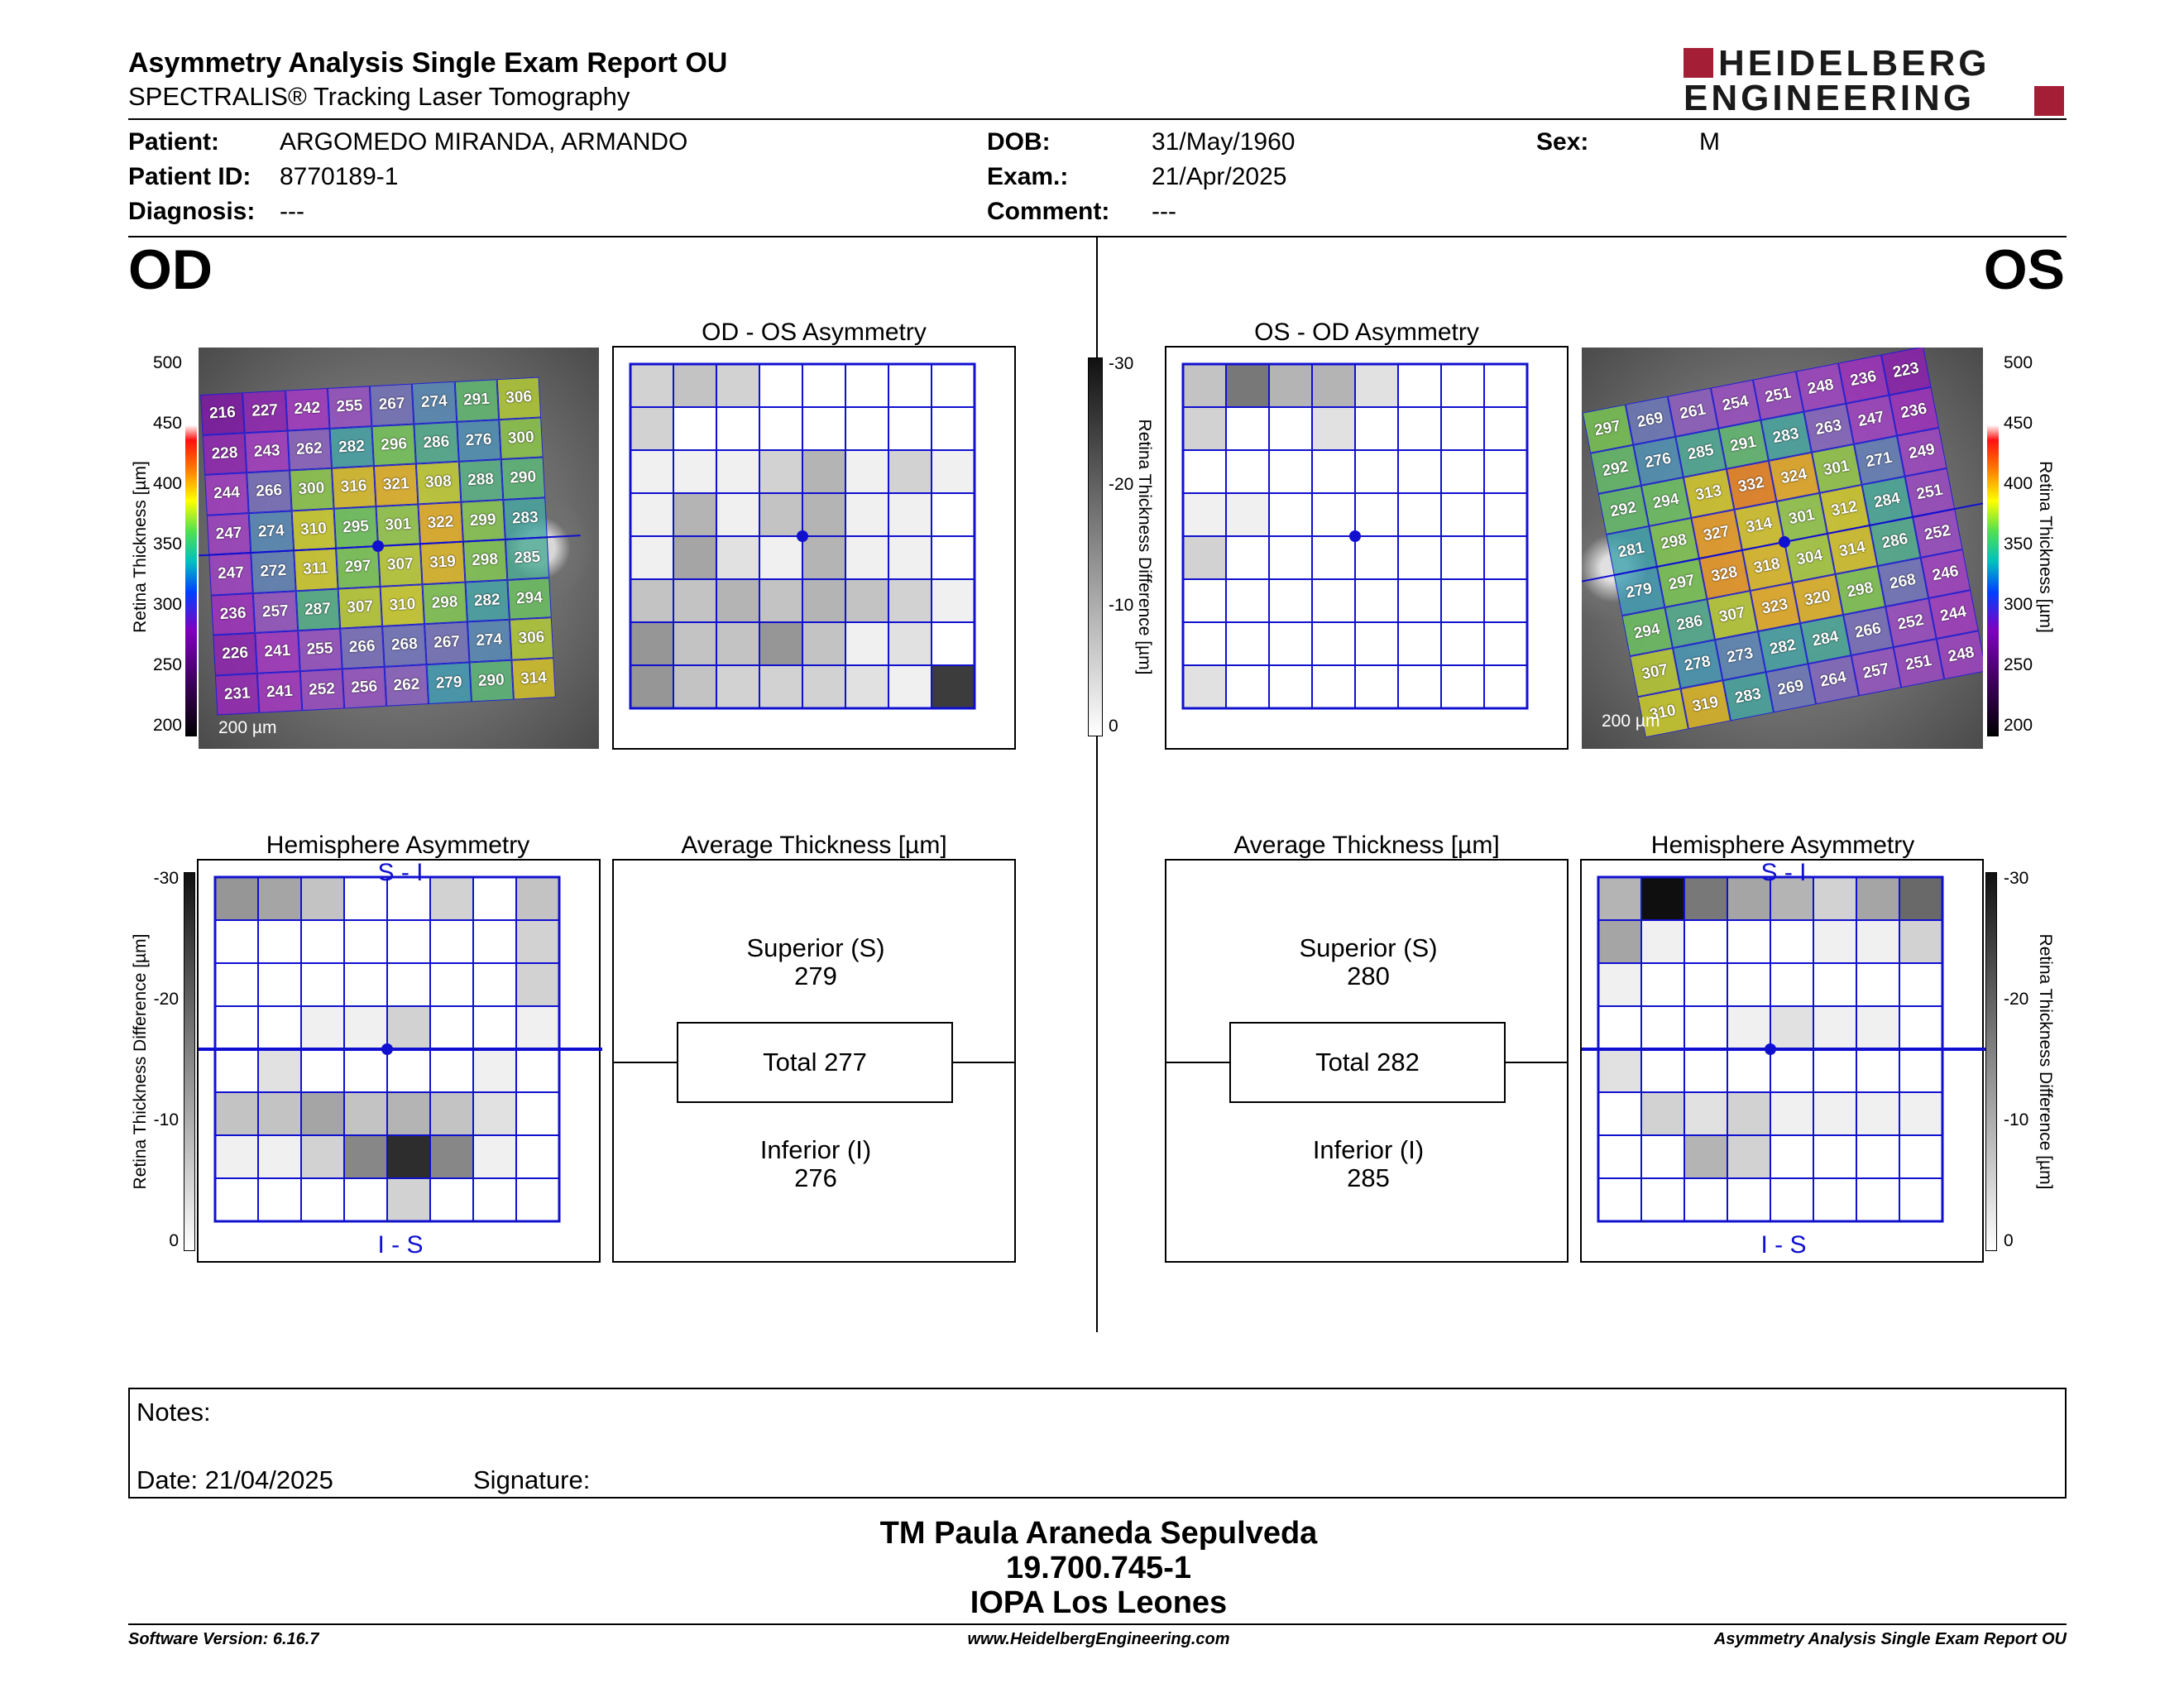 This screenshot has width=2184, height=1688. What do you see at coordinates (279, 1199) in the screenshot?
I see `grid-cell-r7c1` at bounding box center [279, 1199].